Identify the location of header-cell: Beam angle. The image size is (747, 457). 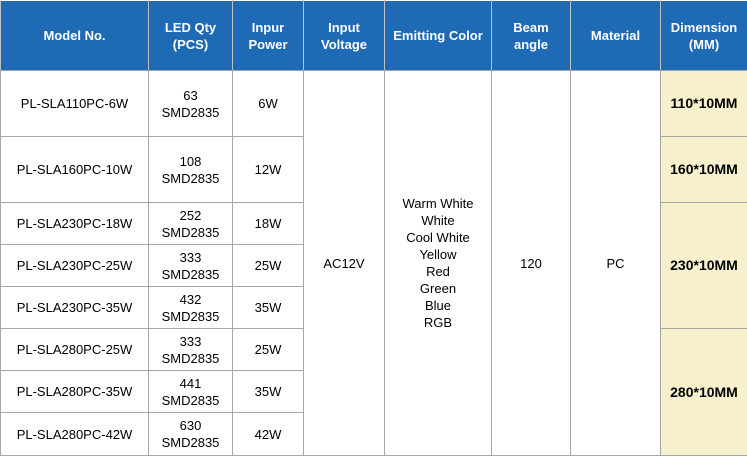
(531, 35).